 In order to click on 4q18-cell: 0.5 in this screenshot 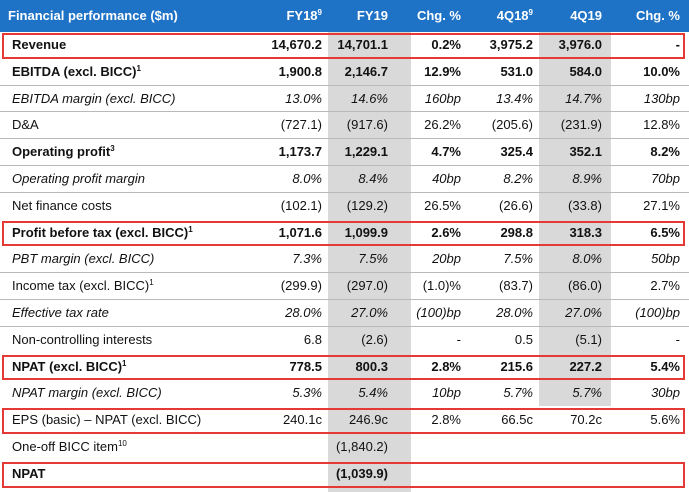, I will do `click(523, 339)`.